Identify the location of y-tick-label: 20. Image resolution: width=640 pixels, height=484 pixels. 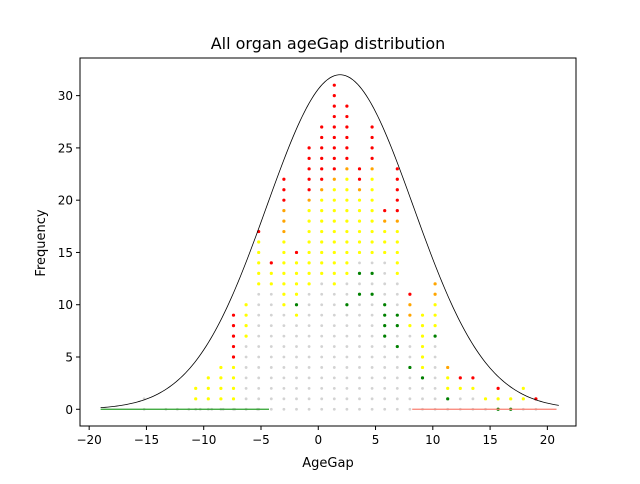
(65, 201).